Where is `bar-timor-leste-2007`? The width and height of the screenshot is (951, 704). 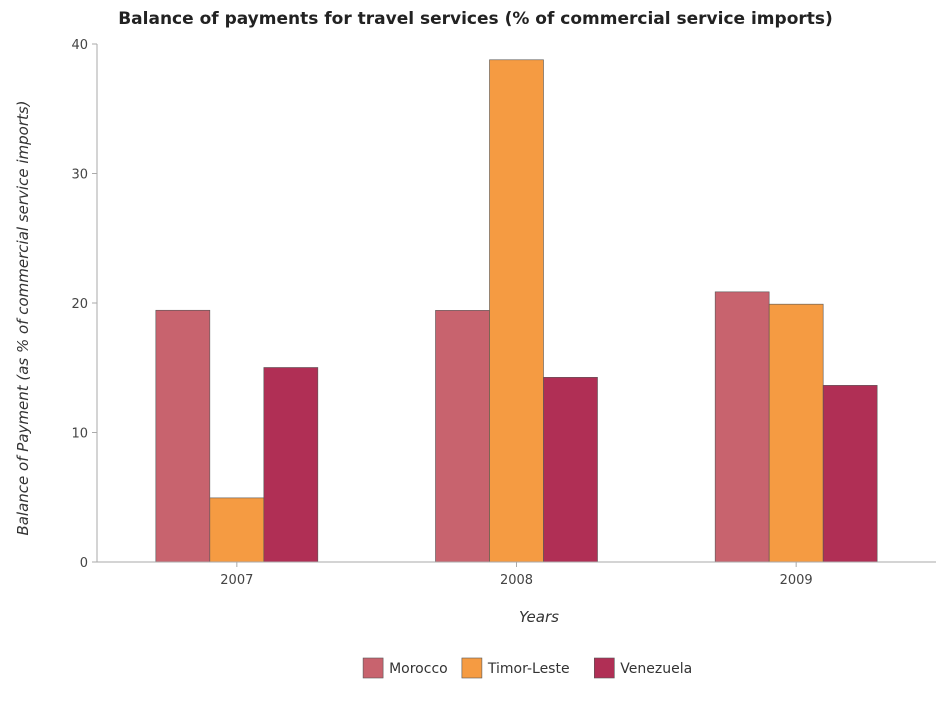
bar-timor-leste-2007 is located at coordinates (237, 530).